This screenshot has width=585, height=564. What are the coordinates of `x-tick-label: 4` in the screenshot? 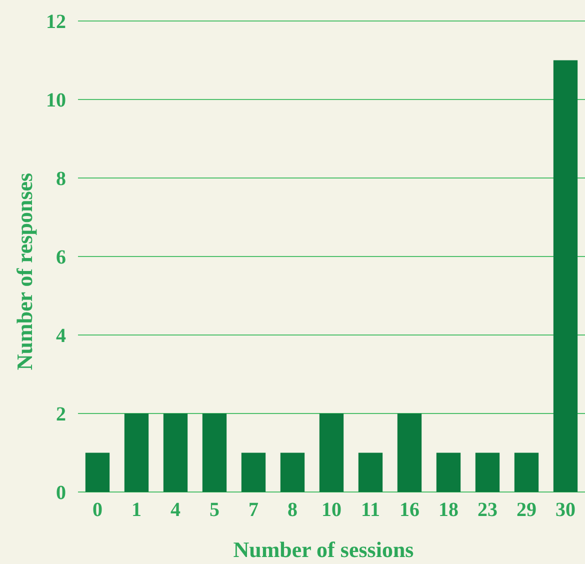 It's located at (175, 510).